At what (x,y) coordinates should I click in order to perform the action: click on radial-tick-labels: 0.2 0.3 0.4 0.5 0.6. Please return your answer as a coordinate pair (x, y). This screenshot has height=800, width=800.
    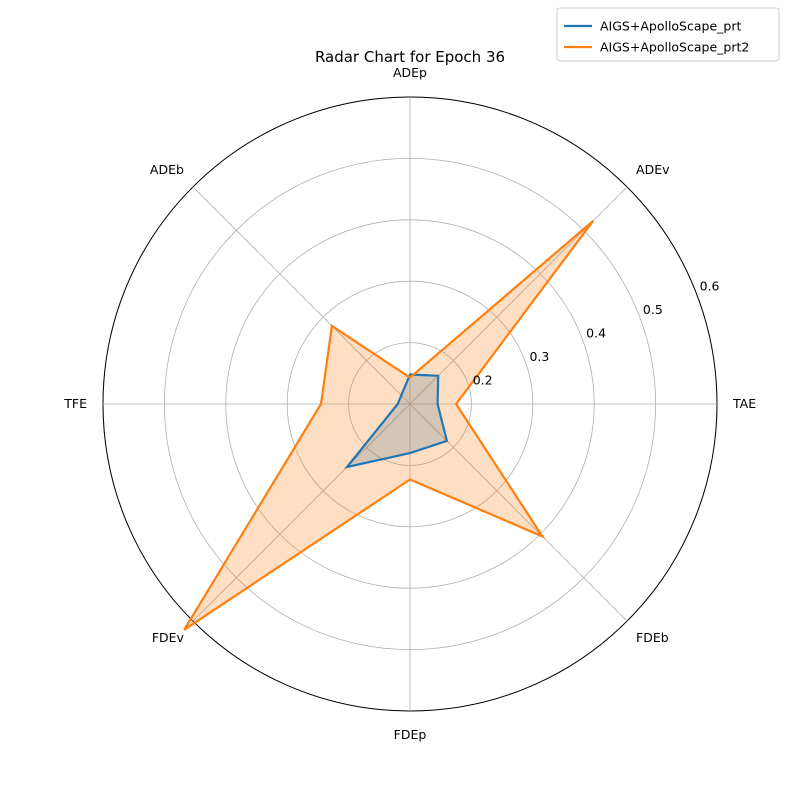
    Looking at the image, I should click on (596, 333).